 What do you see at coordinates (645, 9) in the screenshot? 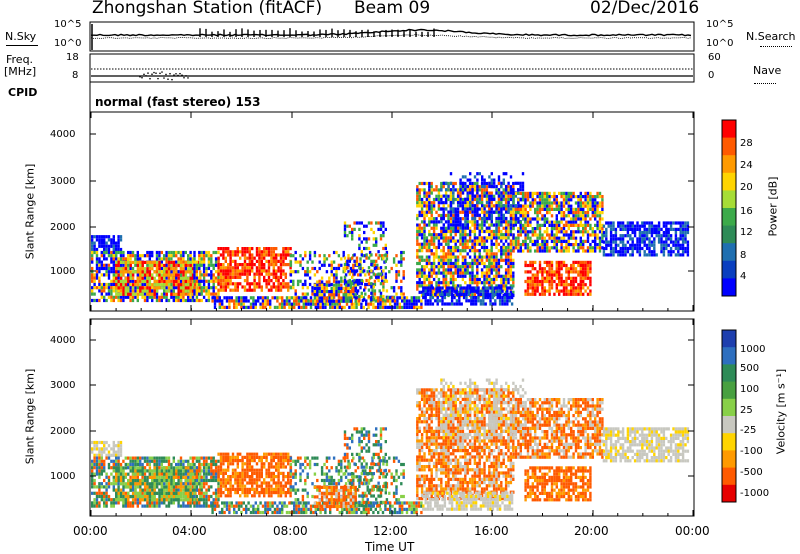
I see `date-label: 02/Dec/2016` at bounding box center [645, 9].